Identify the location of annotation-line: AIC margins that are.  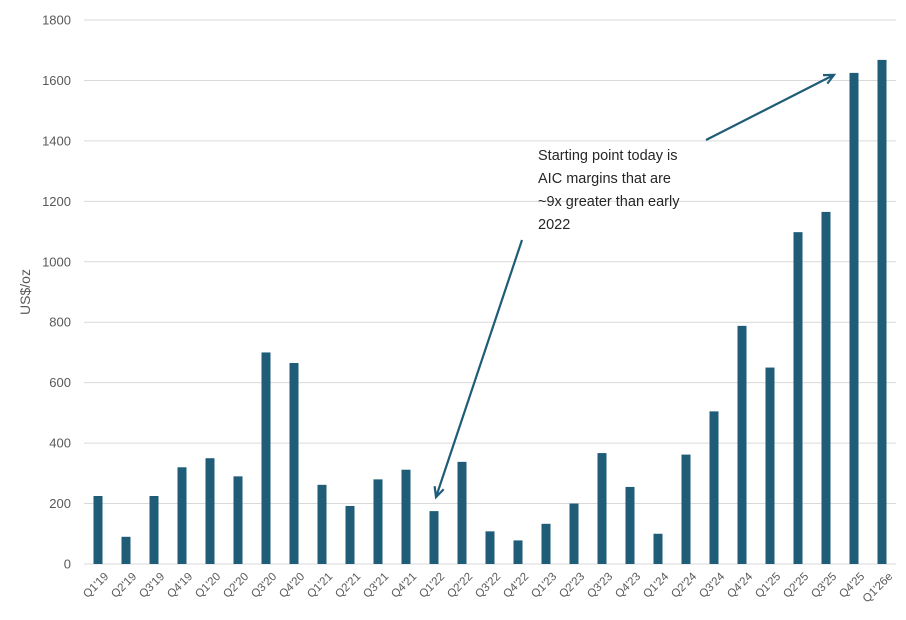
(604, 179).